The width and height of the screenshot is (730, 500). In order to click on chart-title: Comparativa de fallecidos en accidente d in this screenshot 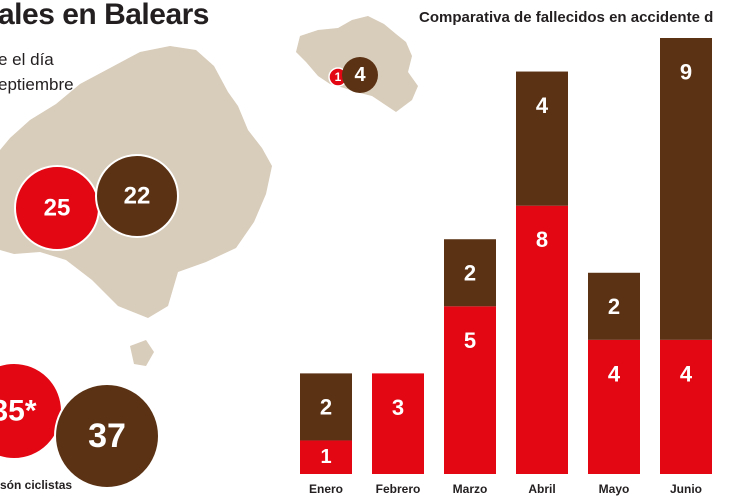, I will do `click(566, 17)`.